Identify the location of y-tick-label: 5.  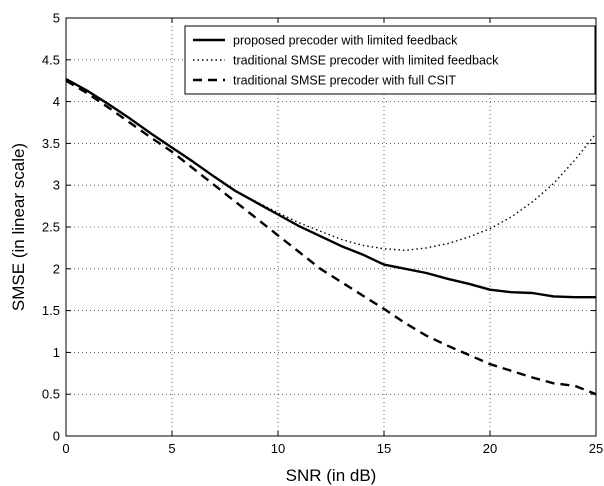
(56, 18).